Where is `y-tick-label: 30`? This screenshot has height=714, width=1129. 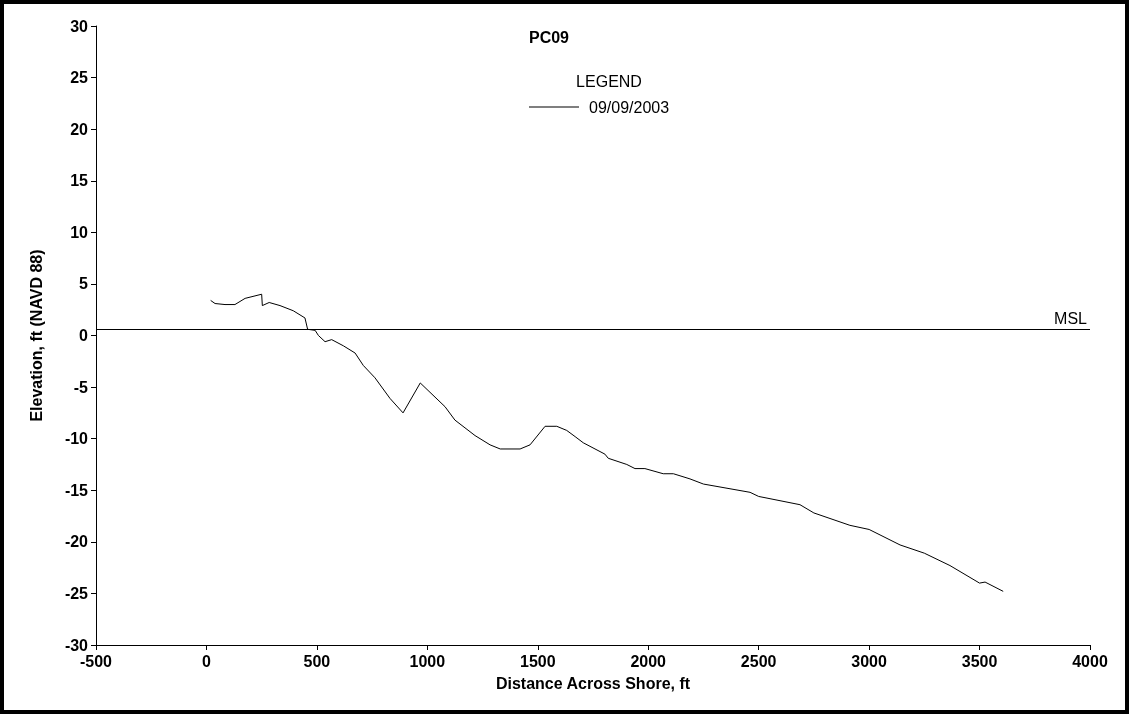
y-tick-label: 30 is located at coordinates (79, 26).